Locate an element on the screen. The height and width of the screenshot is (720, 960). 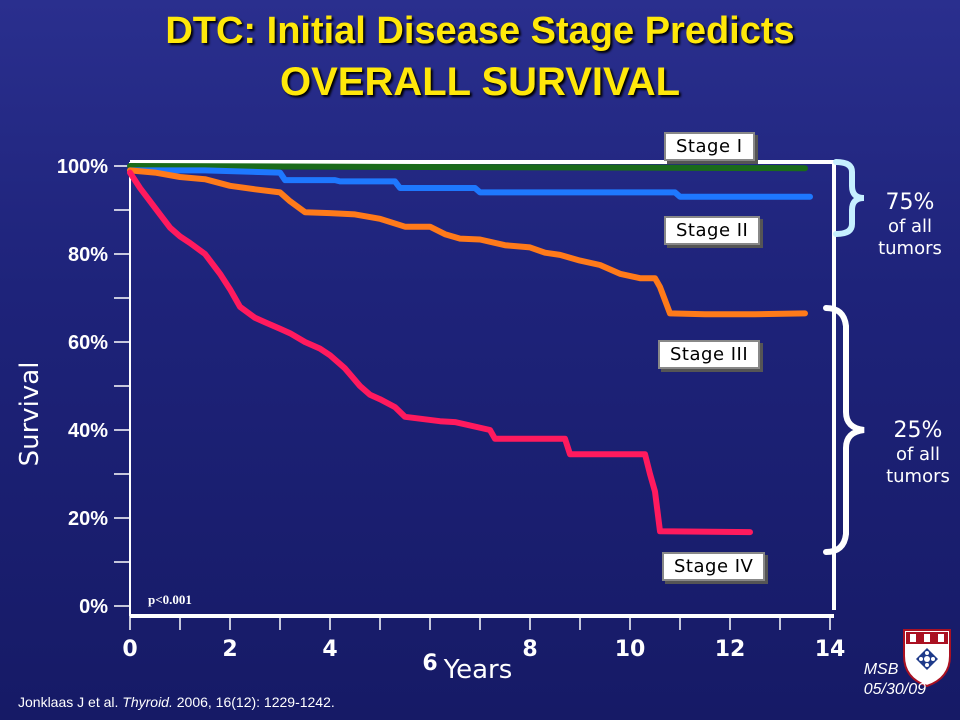
author-date-stamp: MSB 05/30/09 is located at coordinates (895, 680).